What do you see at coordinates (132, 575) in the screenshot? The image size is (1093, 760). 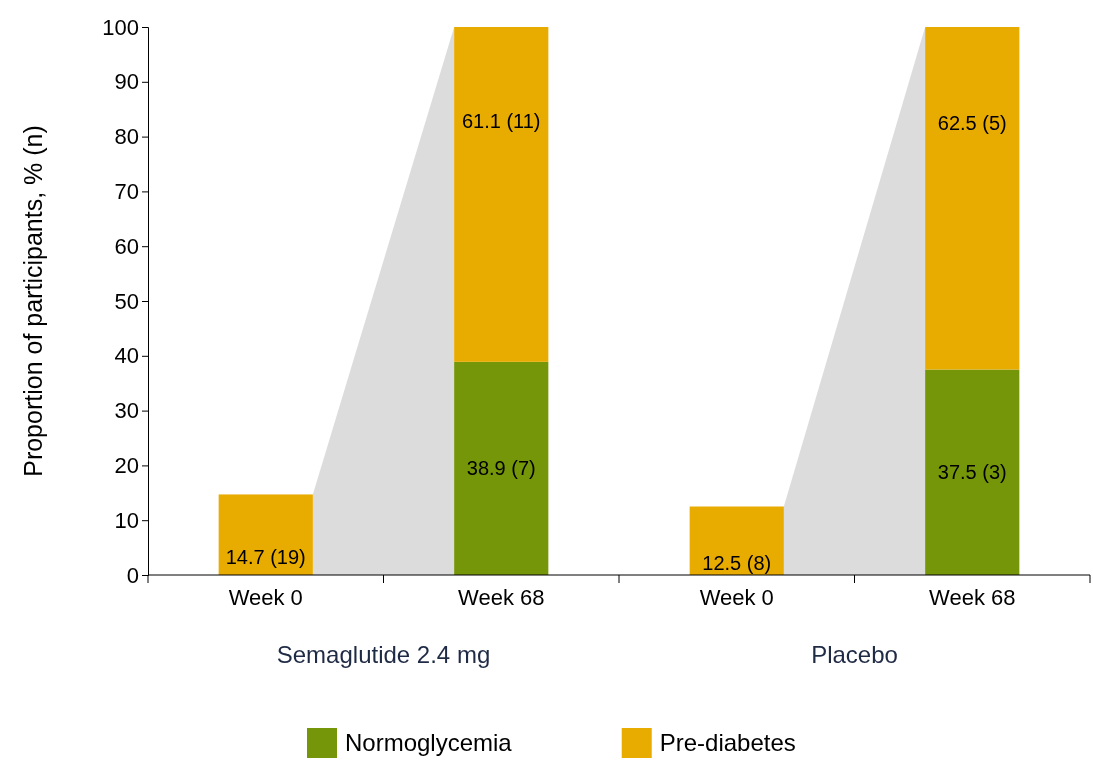 I see `y-tick-label: 0` at bounding box center [132, 575].